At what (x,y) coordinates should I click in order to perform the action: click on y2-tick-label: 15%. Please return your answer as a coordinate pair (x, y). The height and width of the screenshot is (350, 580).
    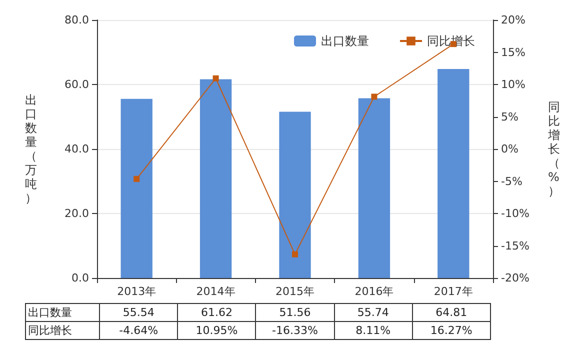
    Looking at the image, I should click on (513, 52).